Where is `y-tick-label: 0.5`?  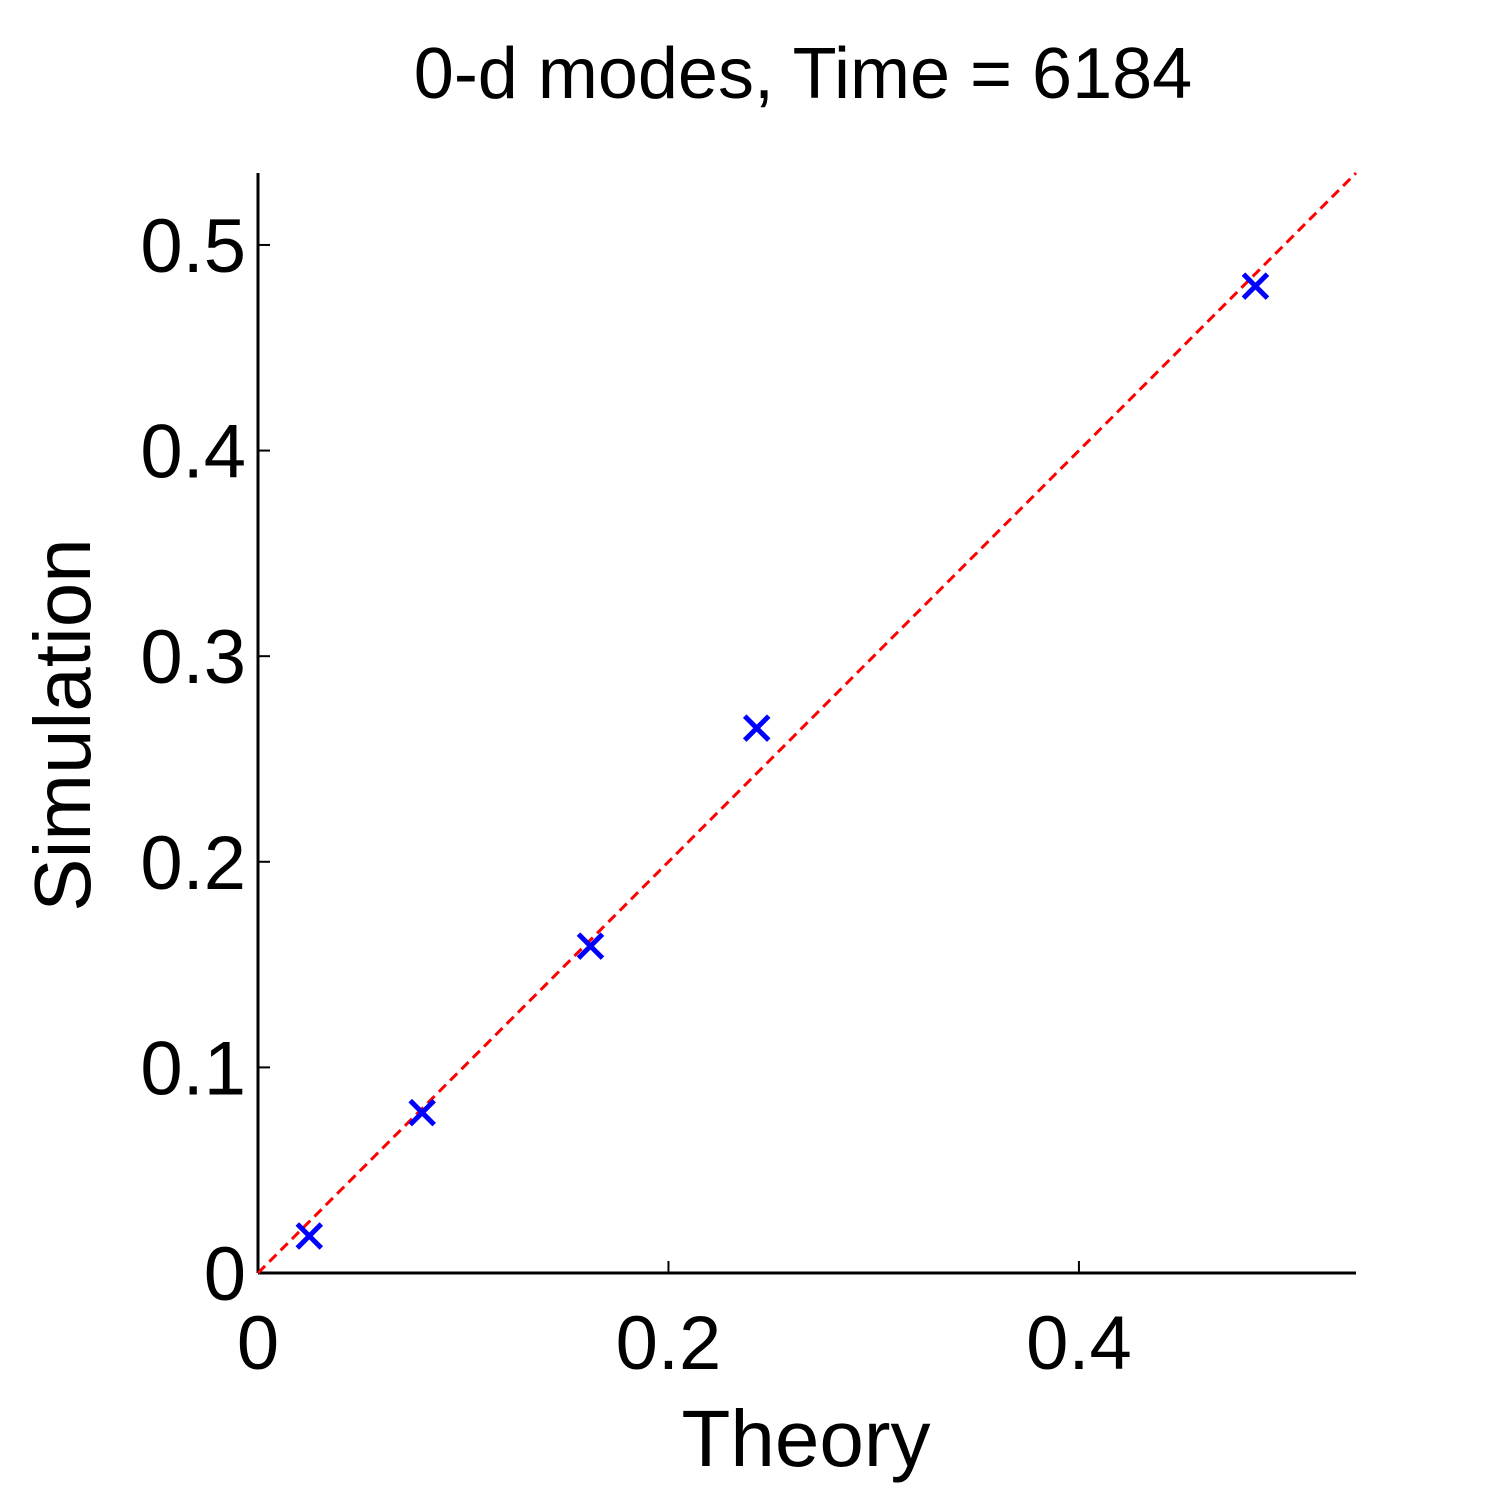
y-tick-label: 0.5 is located at coordinates (193, 246).